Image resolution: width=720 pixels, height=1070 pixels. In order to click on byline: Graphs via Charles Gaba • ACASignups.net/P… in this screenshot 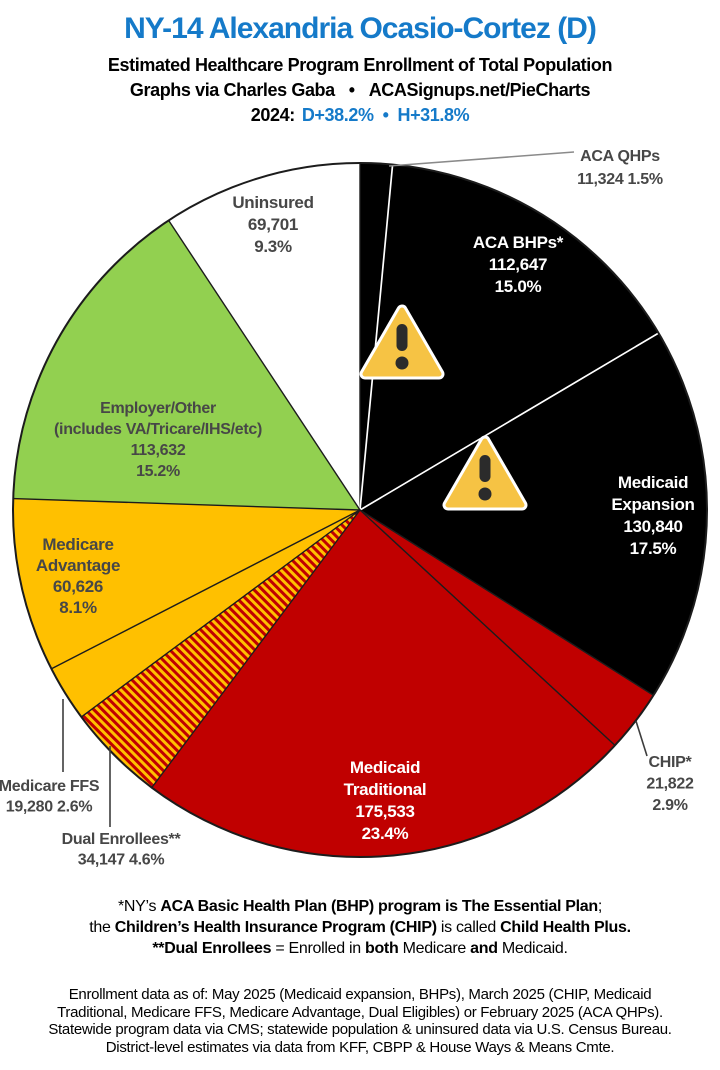, I will do `click(360, 90)`.